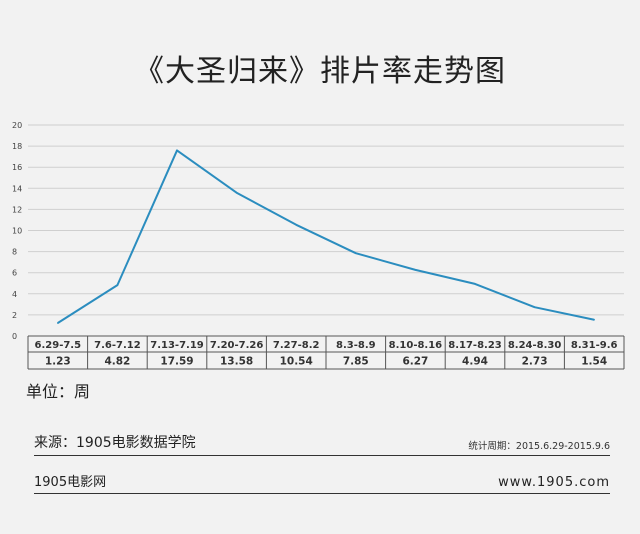 The height and width of the screenshot is (534, 640). I want to click on data-value-label: 7.85, so click(356, 362).